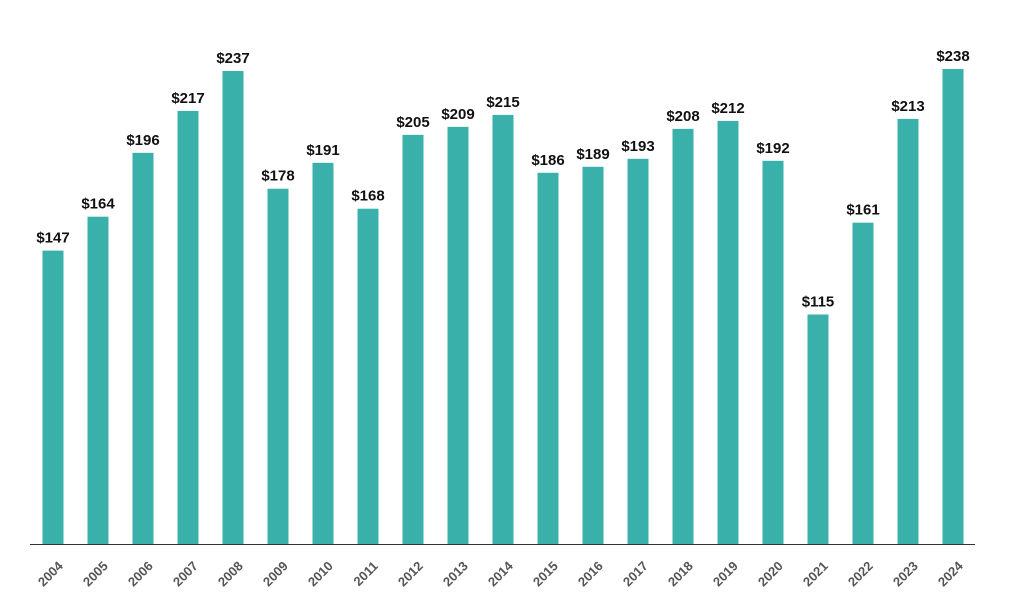 The height and width of the screenshot is (610, 1013). Describe the element at coordinates (547, 160) in the screenshot. I see `value-label-2015: $186` at that location.